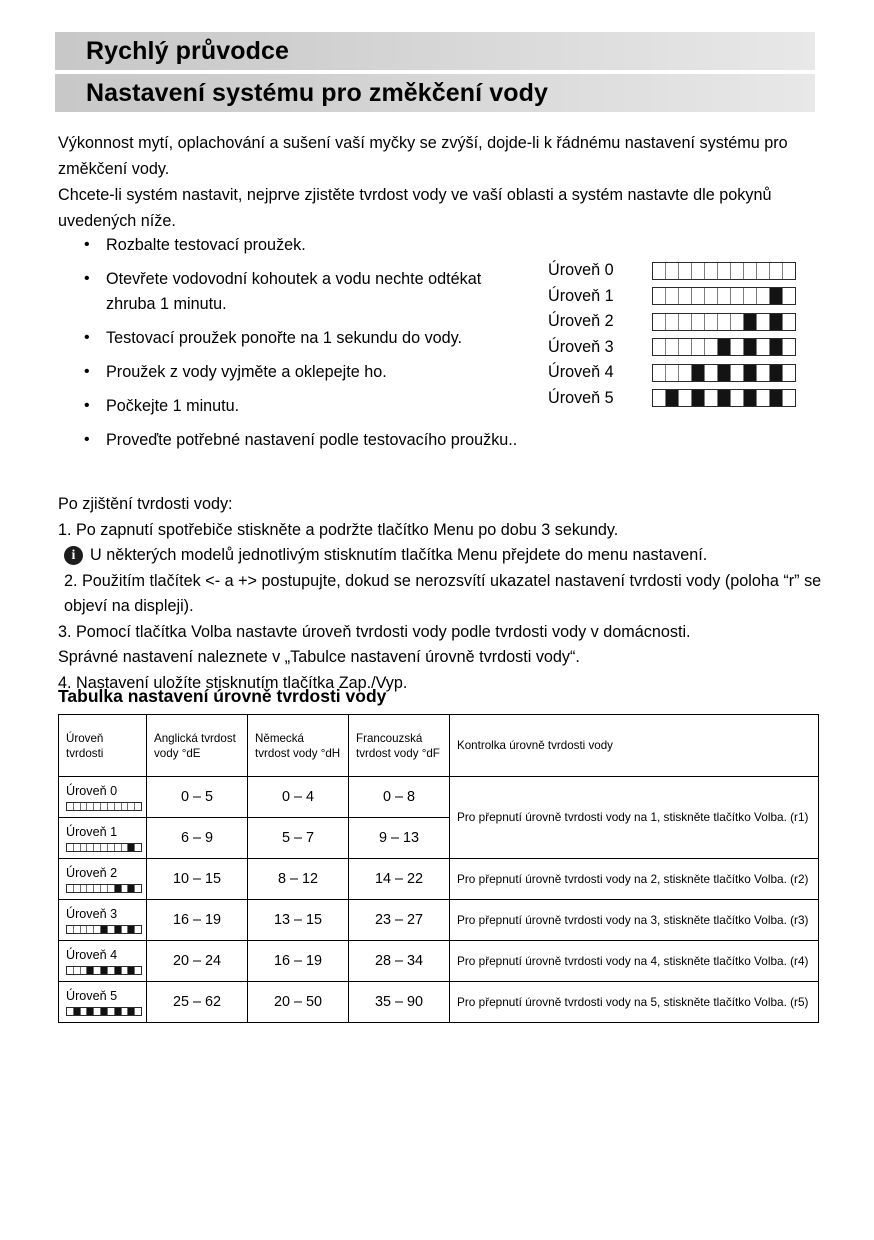 This screenshot has width=874, height=1240. What do you see at coordinates (307, 372) in the screenshot?
I see `bullet-item: Proužek z vody vyjměte a oklepejte ho.` at bounding box center [307, 372].